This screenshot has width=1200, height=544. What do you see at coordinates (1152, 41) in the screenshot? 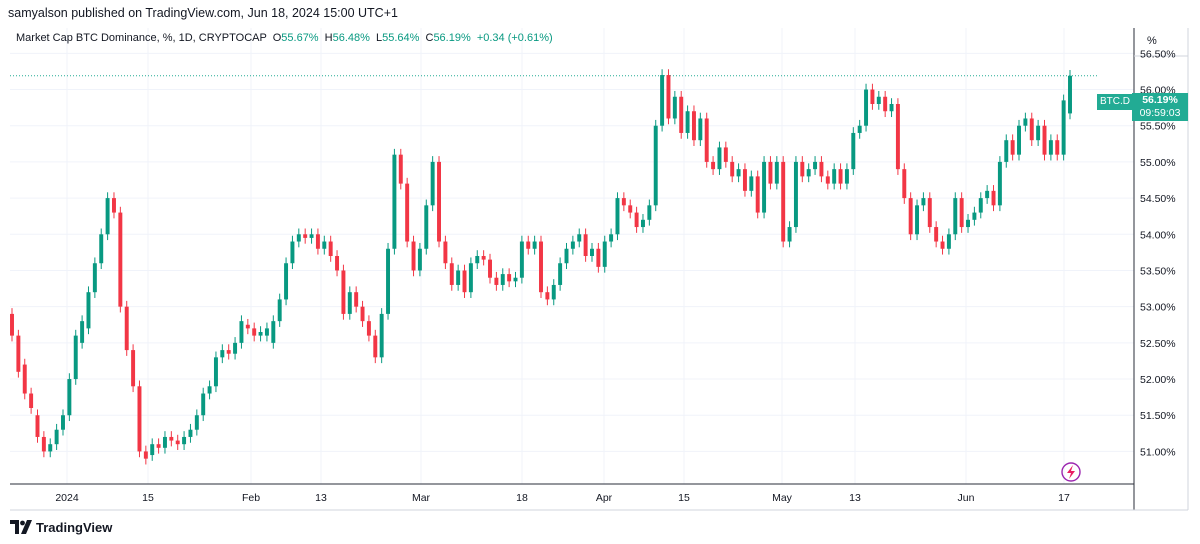
I see `scale-mode-button: %` at bounding box center [1152, 41].